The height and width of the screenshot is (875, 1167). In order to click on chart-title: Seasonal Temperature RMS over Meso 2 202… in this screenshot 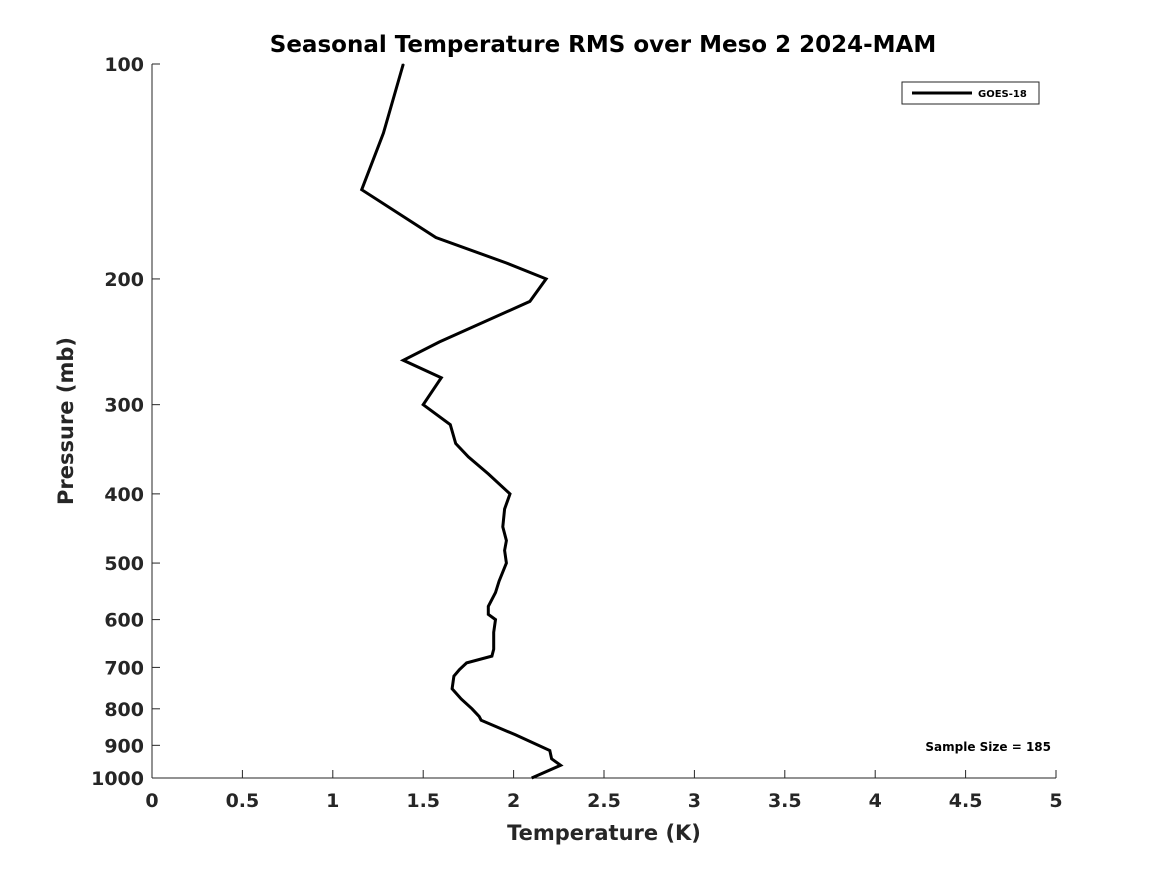, I will do `click(603, 45)`.